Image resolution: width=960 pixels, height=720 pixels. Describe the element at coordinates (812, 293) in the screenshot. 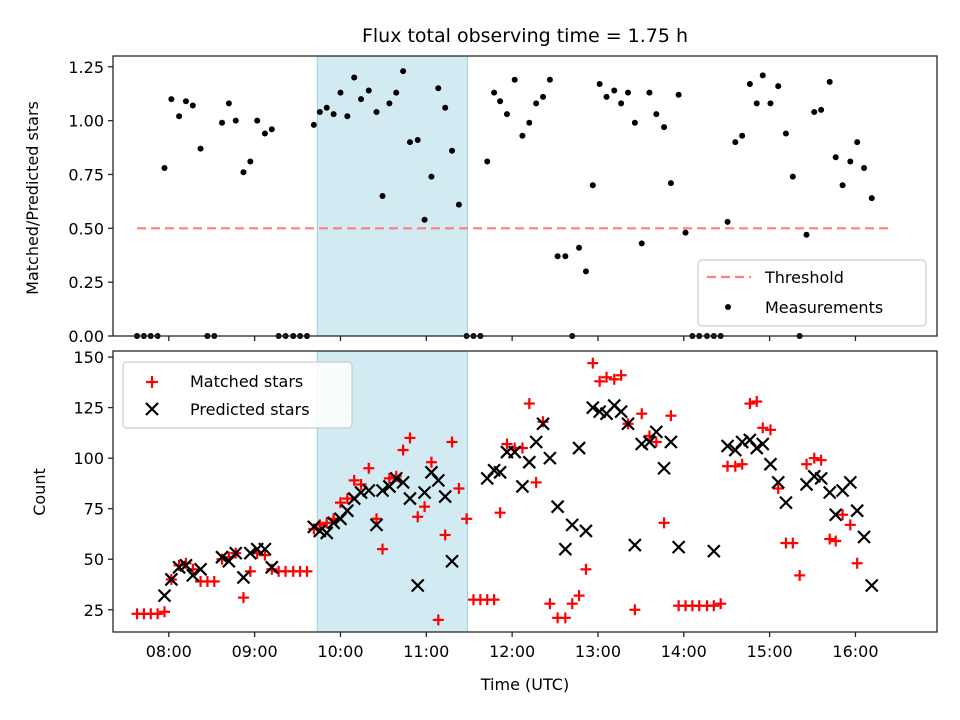

I see `top-legend: Threshold Measurements` at that location.